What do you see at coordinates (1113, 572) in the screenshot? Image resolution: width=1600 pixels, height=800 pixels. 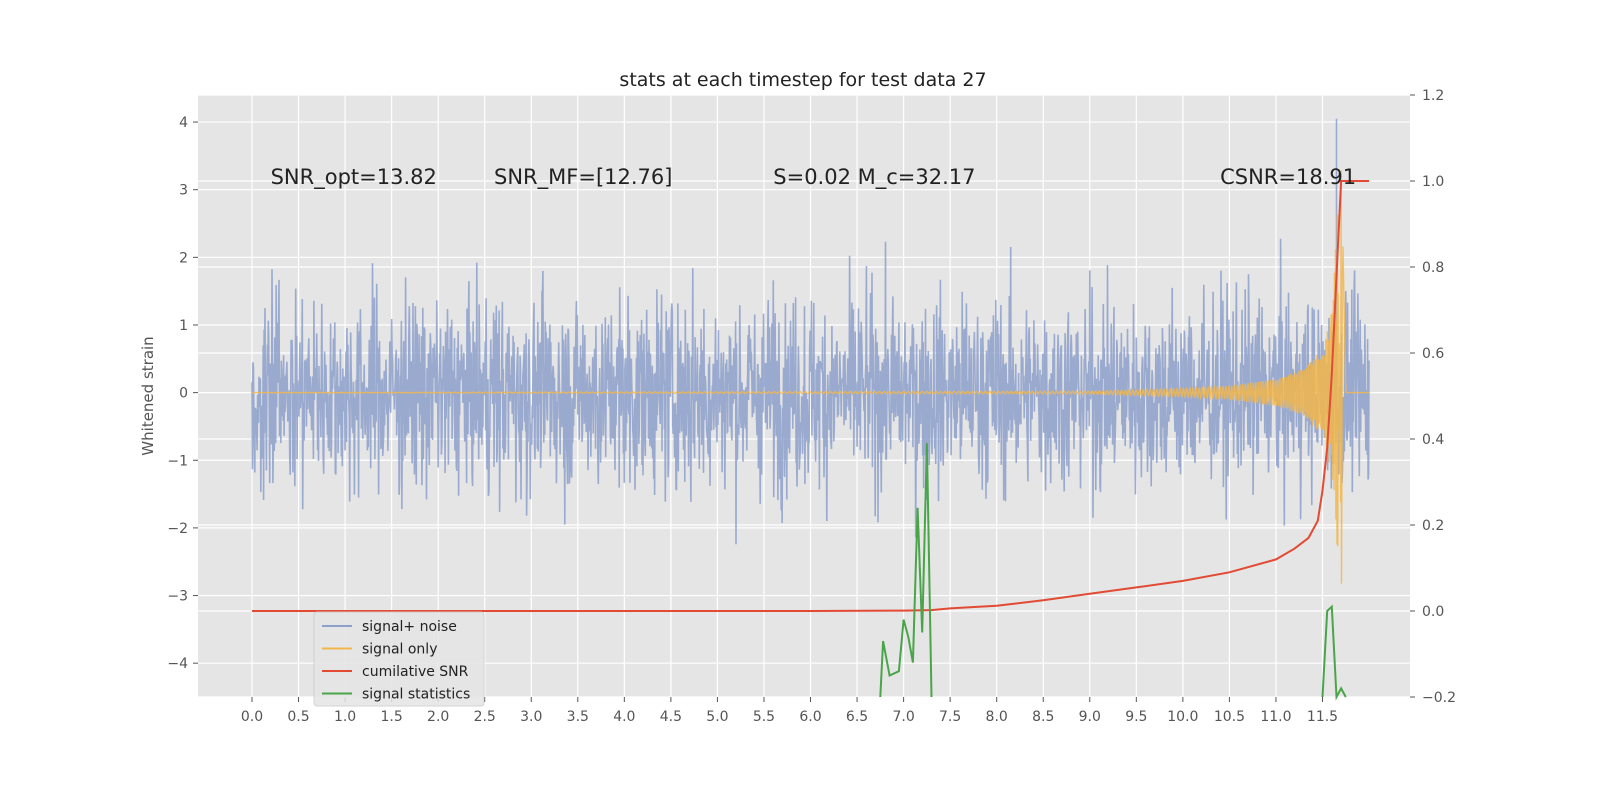 I see `signal-statistics-series` at bounding box center [1113, 572].